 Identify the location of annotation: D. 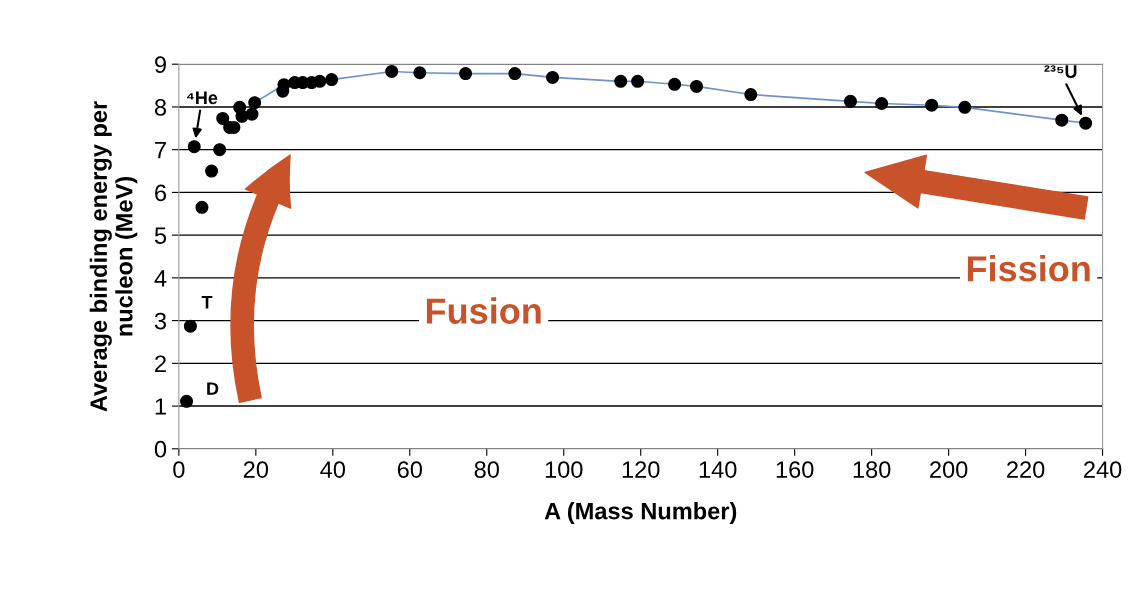
(213, 388).